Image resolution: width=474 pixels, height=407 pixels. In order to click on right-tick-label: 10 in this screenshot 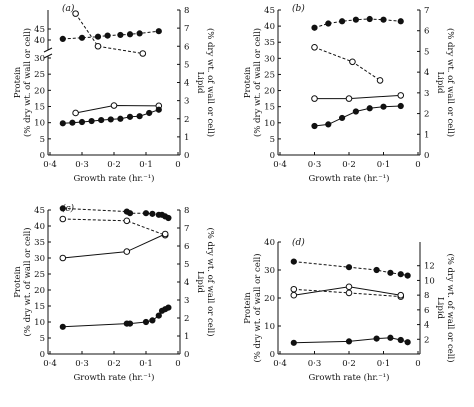, I will do `click(429, 281)`.